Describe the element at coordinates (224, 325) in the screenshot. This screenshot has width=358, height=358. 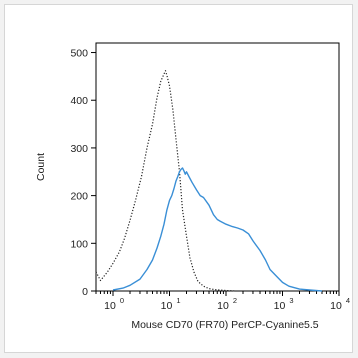
I see `x-axis-title: Mouse CD70 (FR70) PerCP-Cyanine5.5` at that location.